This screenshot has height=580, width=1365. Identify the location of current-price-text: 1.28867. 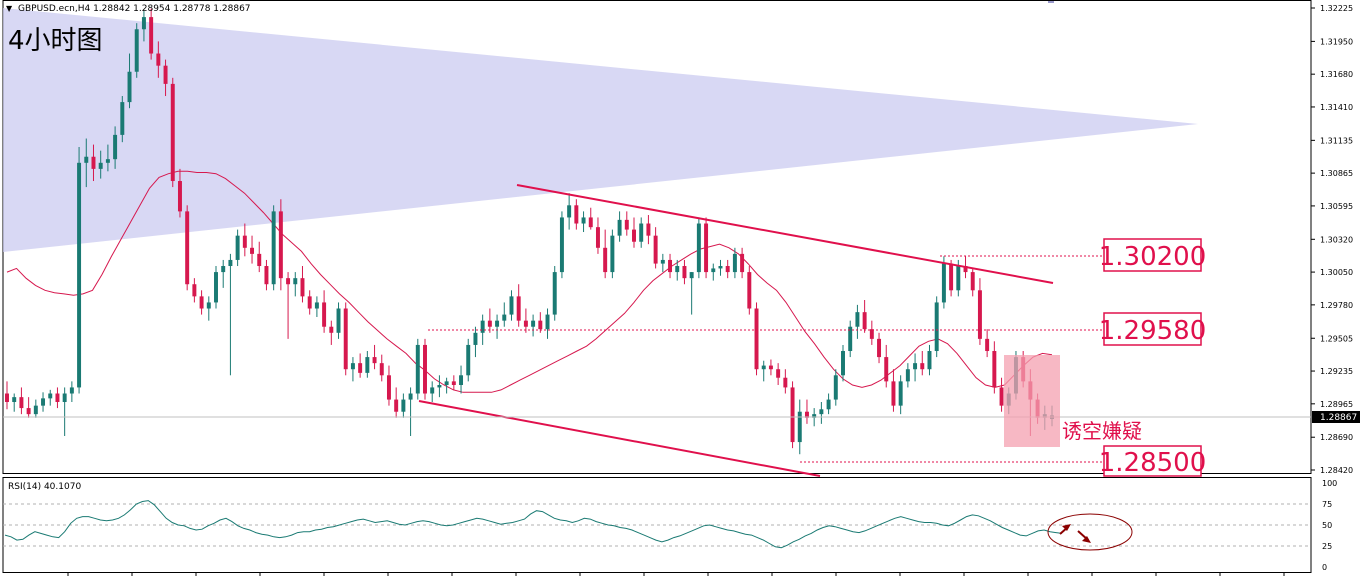
(1338, 418).